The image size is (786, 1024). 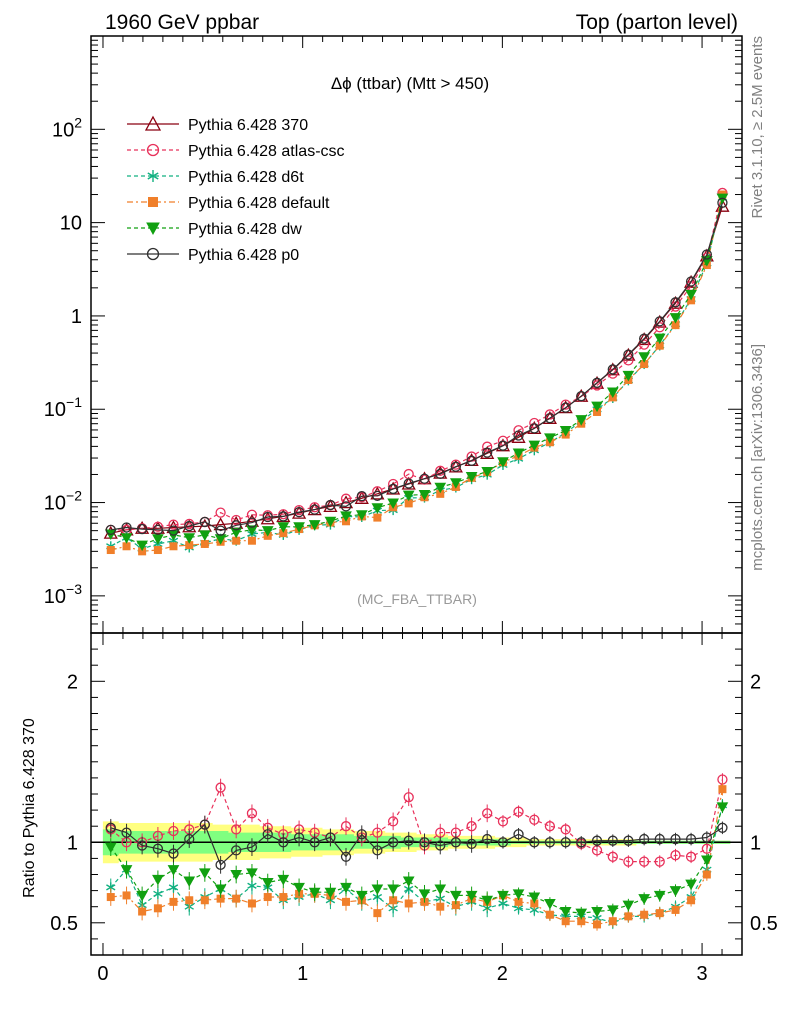 What do you see at coordinates (246, 177) in the screenshot?
I see `legend-label: Pythia 6.428 d6t` at bounding box center [246, 177].